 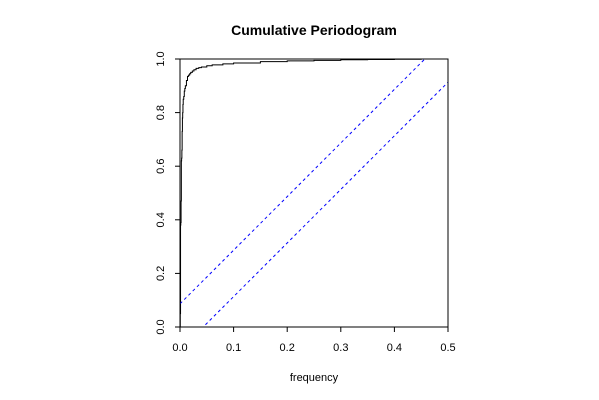 What do you see at coordinates (314, 378) in the screenshot?
I see `x-axis-label: frequency` at bounding box center [314, 378].